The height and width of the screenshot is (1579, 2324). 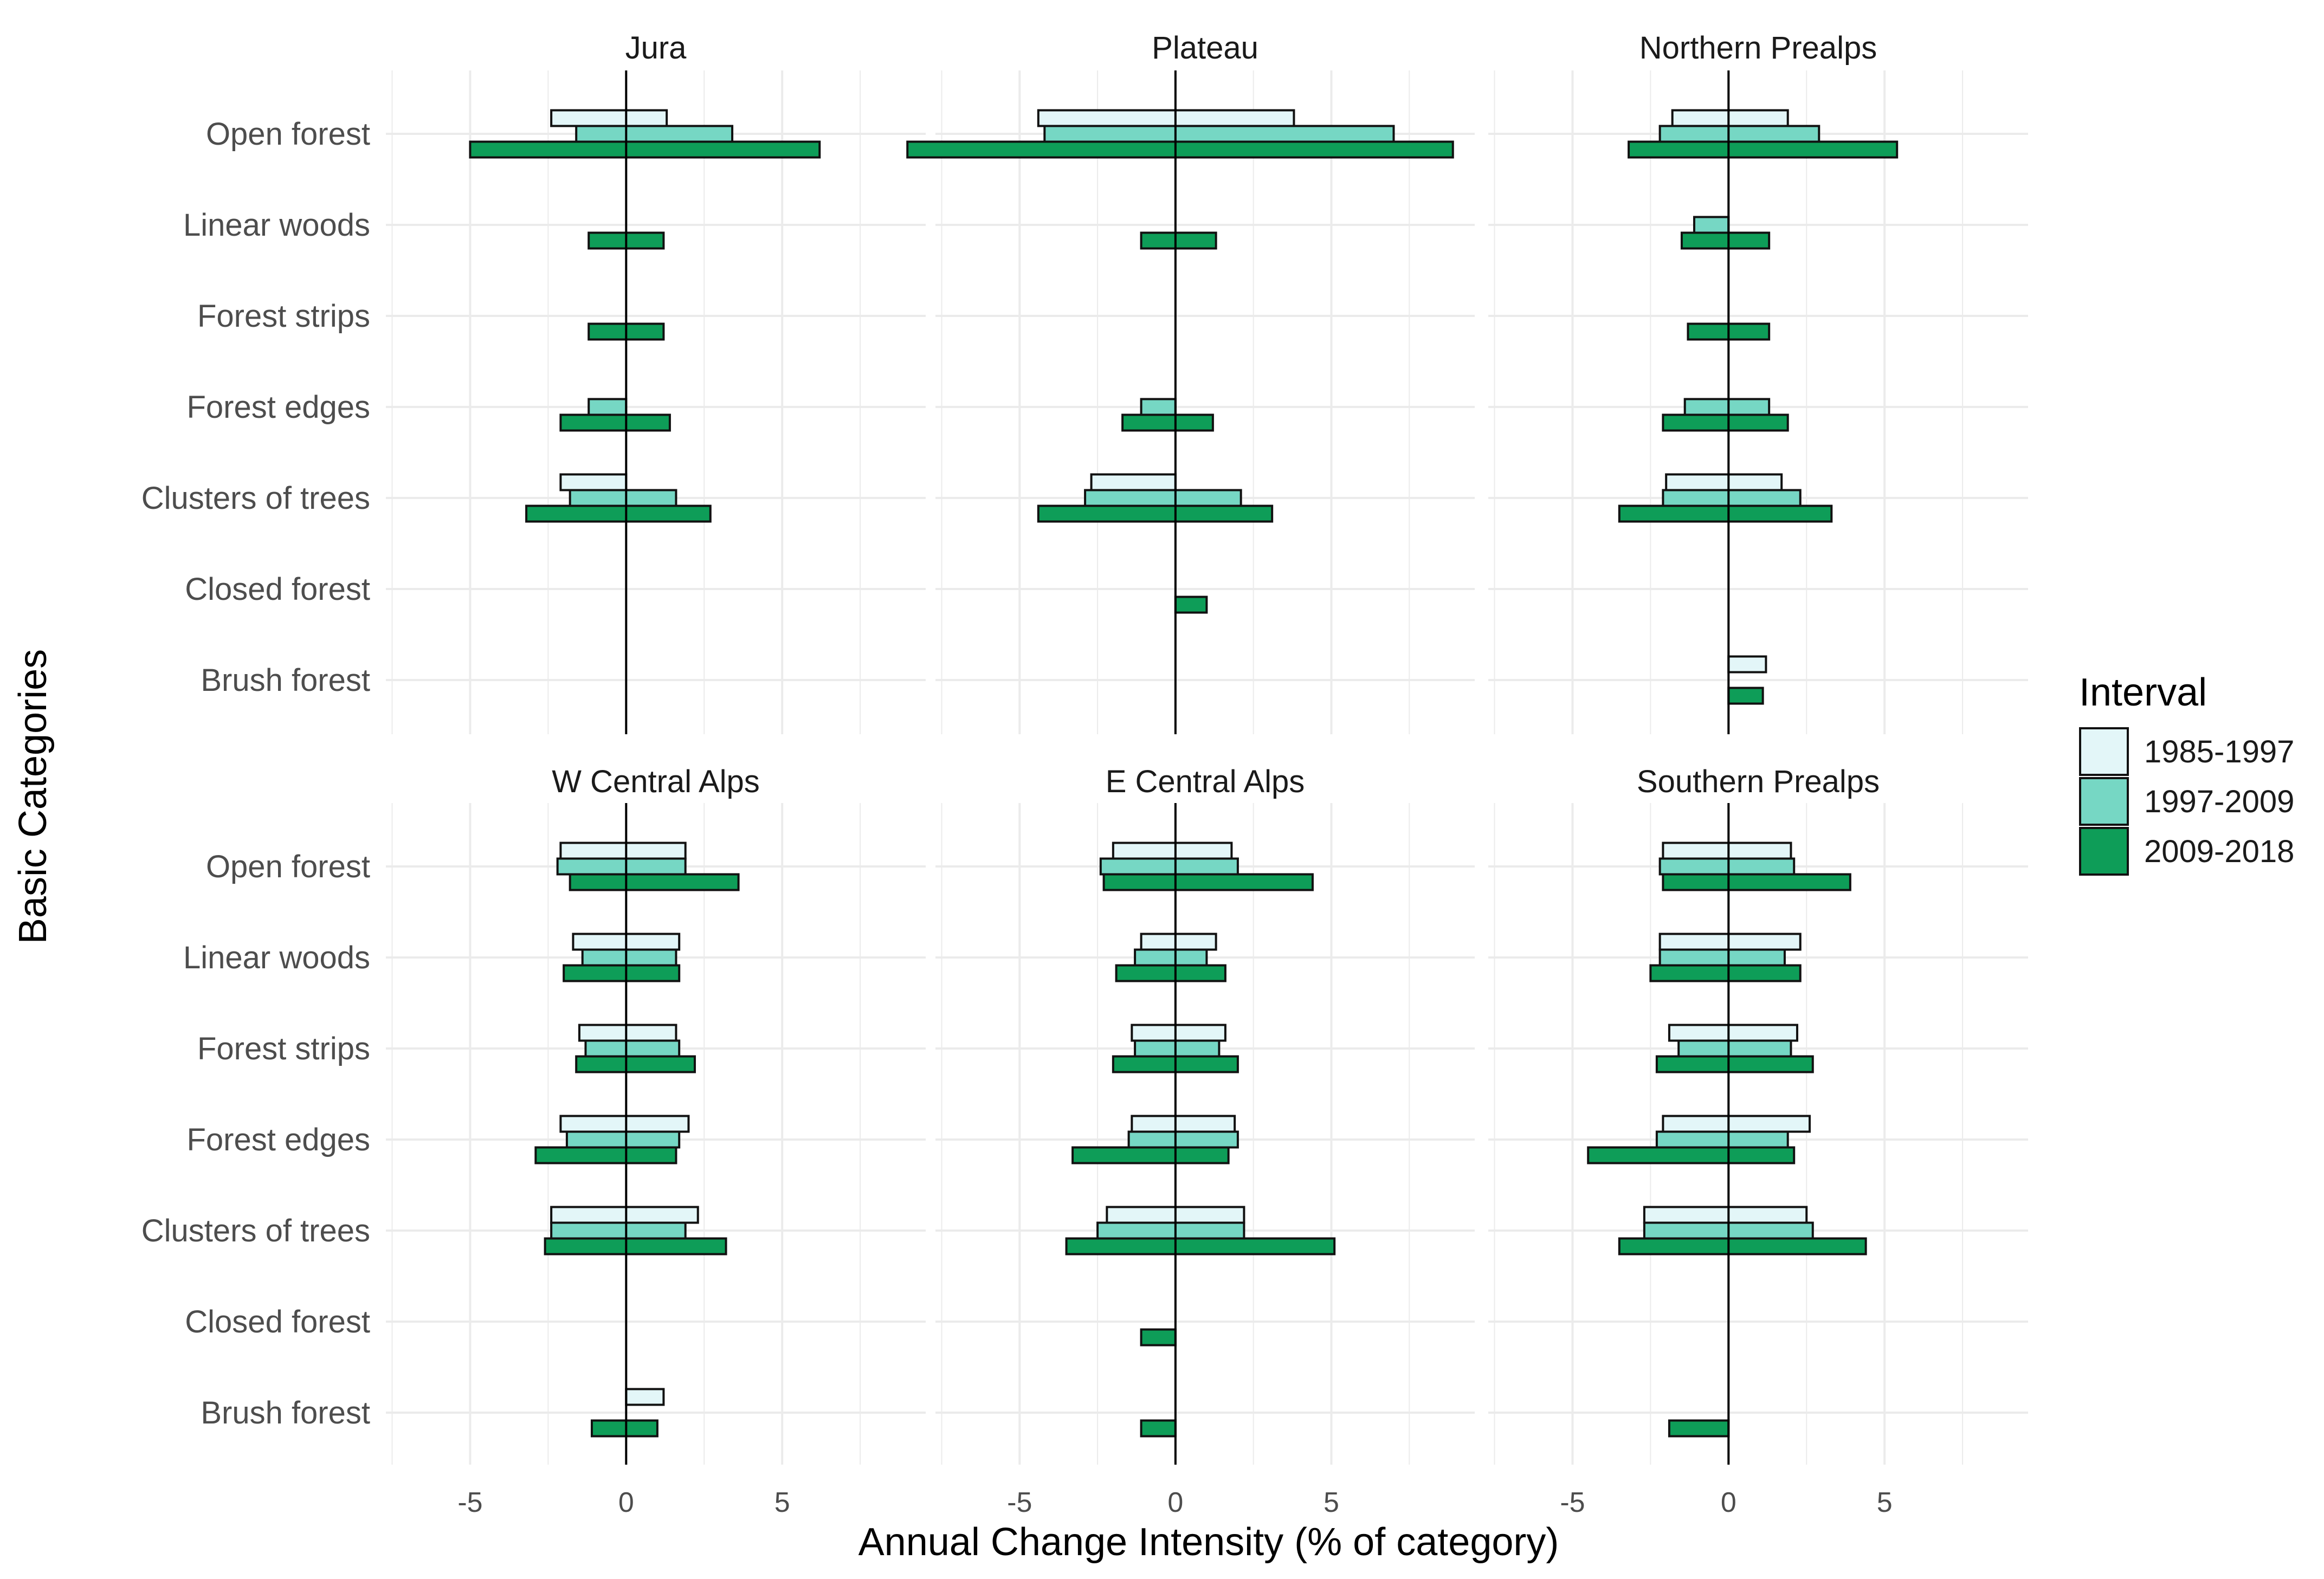 What do you see at coordinates (1150, 1155) in the screenshot?
I see `bar-e-central-alps-forest-edges-2009-2018` at bounding box center [1150, 1155].